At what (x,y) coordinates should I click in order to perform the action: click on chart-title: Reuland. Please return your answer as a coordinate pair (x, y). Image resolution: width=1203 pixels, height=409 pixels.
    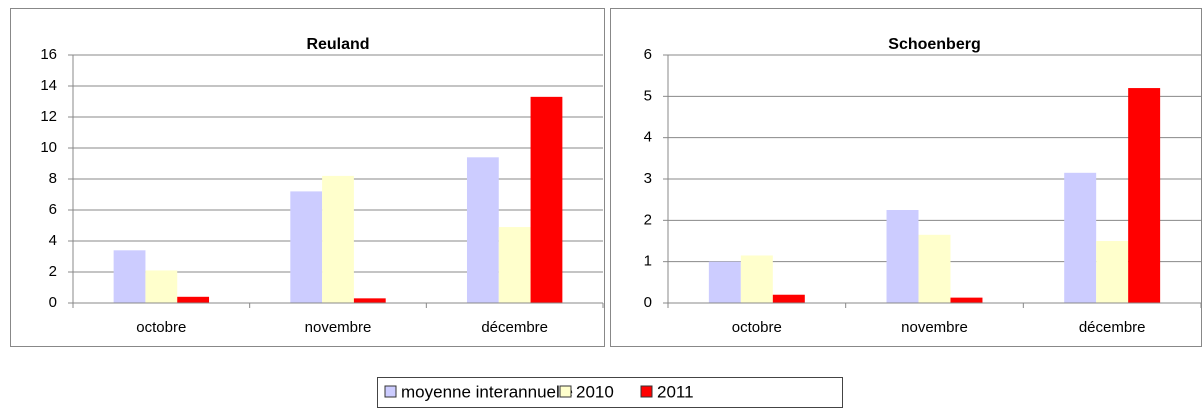
    Looking at the image, I should click on (337, 44).